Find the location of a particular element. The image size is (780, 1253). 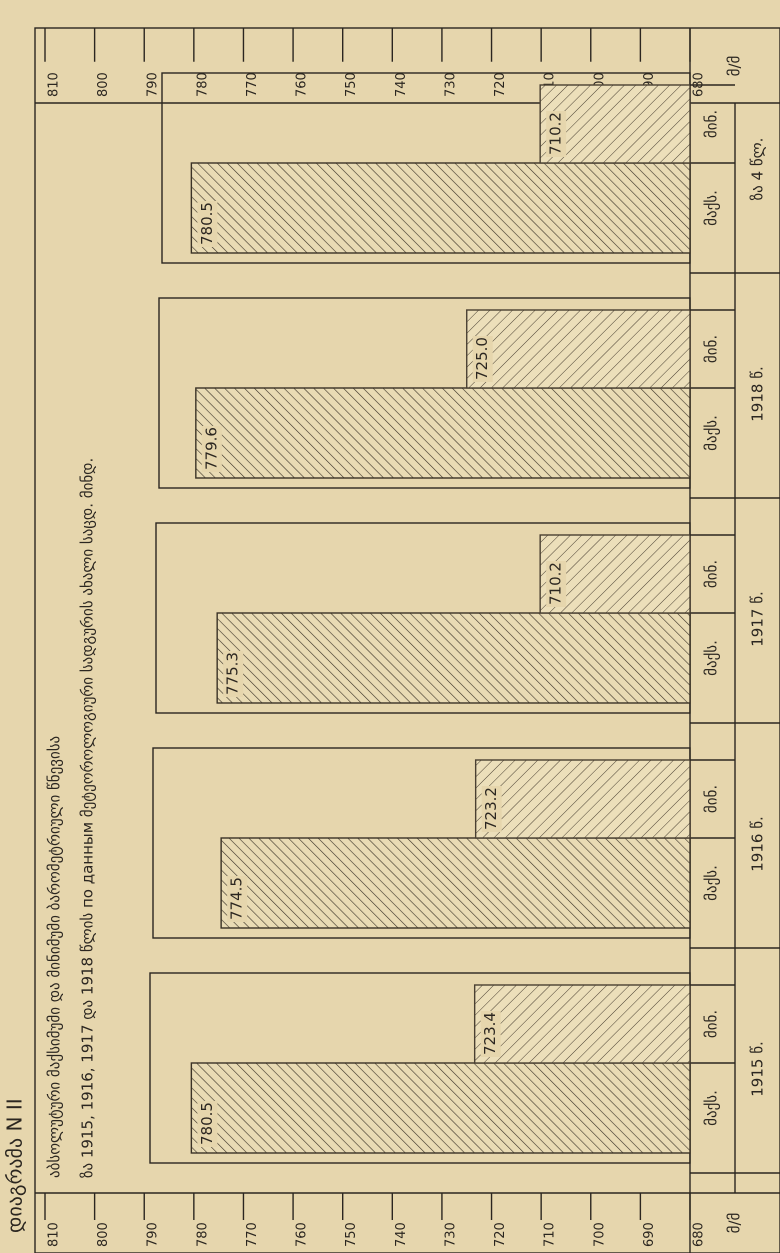

x-tick-label: 1918 წ. is located at coordinates (758, 393).